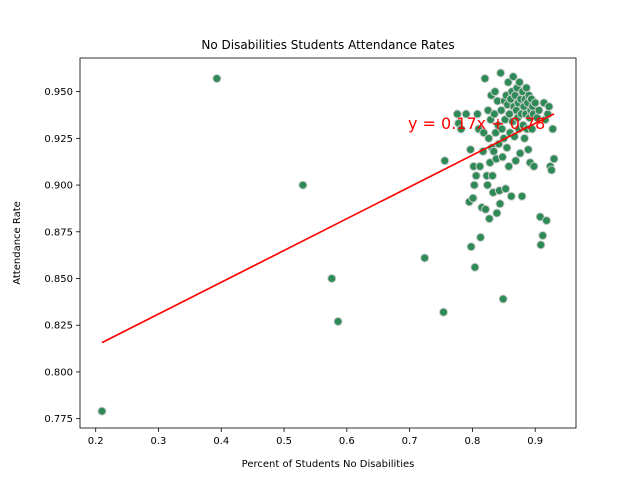 The height and width of the screenshot is (480, 640). What do you see at coordinates (284, 441) in the screenshot?
I see `x-tick-label: 0.5` at bounding box center [284, 441].